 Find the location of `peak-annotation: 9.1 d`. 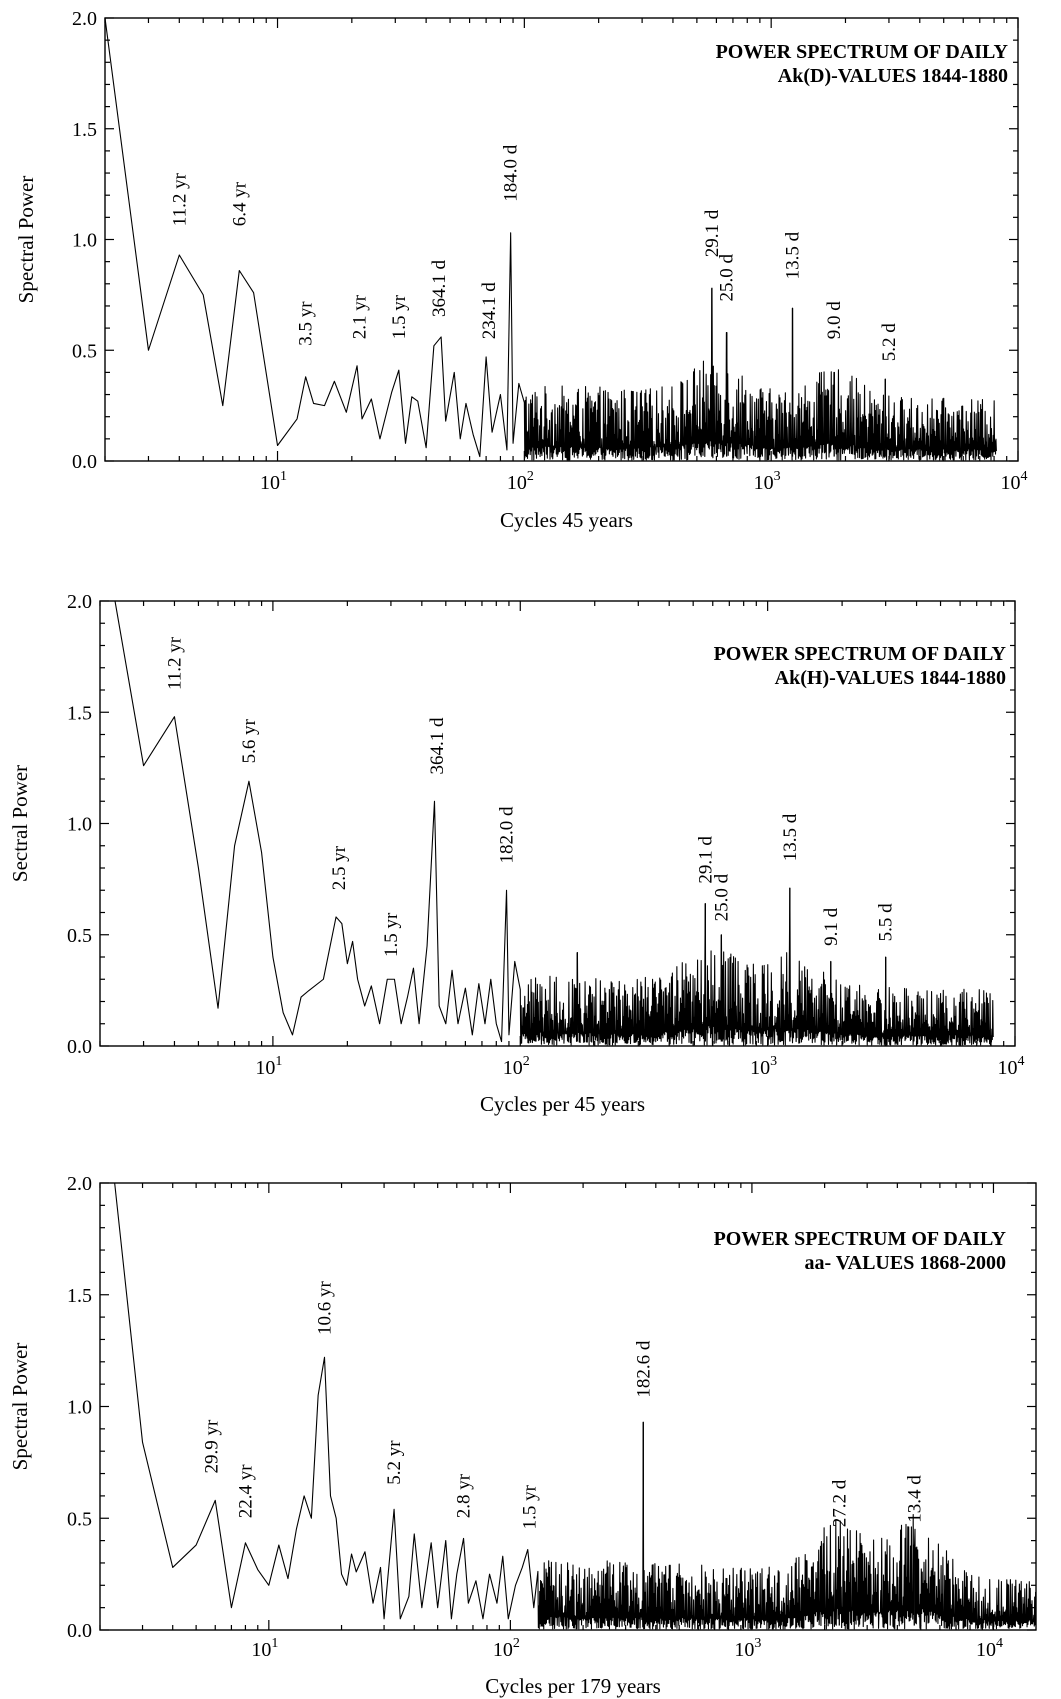

peak-annotation: 9.1 d is located at coordinates (831, 926).